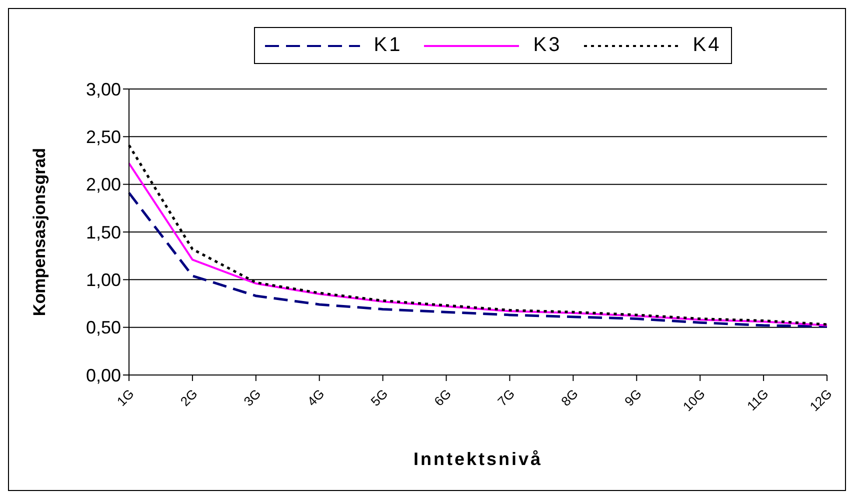 Image resolution: width=854 pixels, height=499 pixels. What do you see at coordinates (442, 398) in the screenshot?
I see `x-tick-label: 6G` at bounding box center [442, 398].